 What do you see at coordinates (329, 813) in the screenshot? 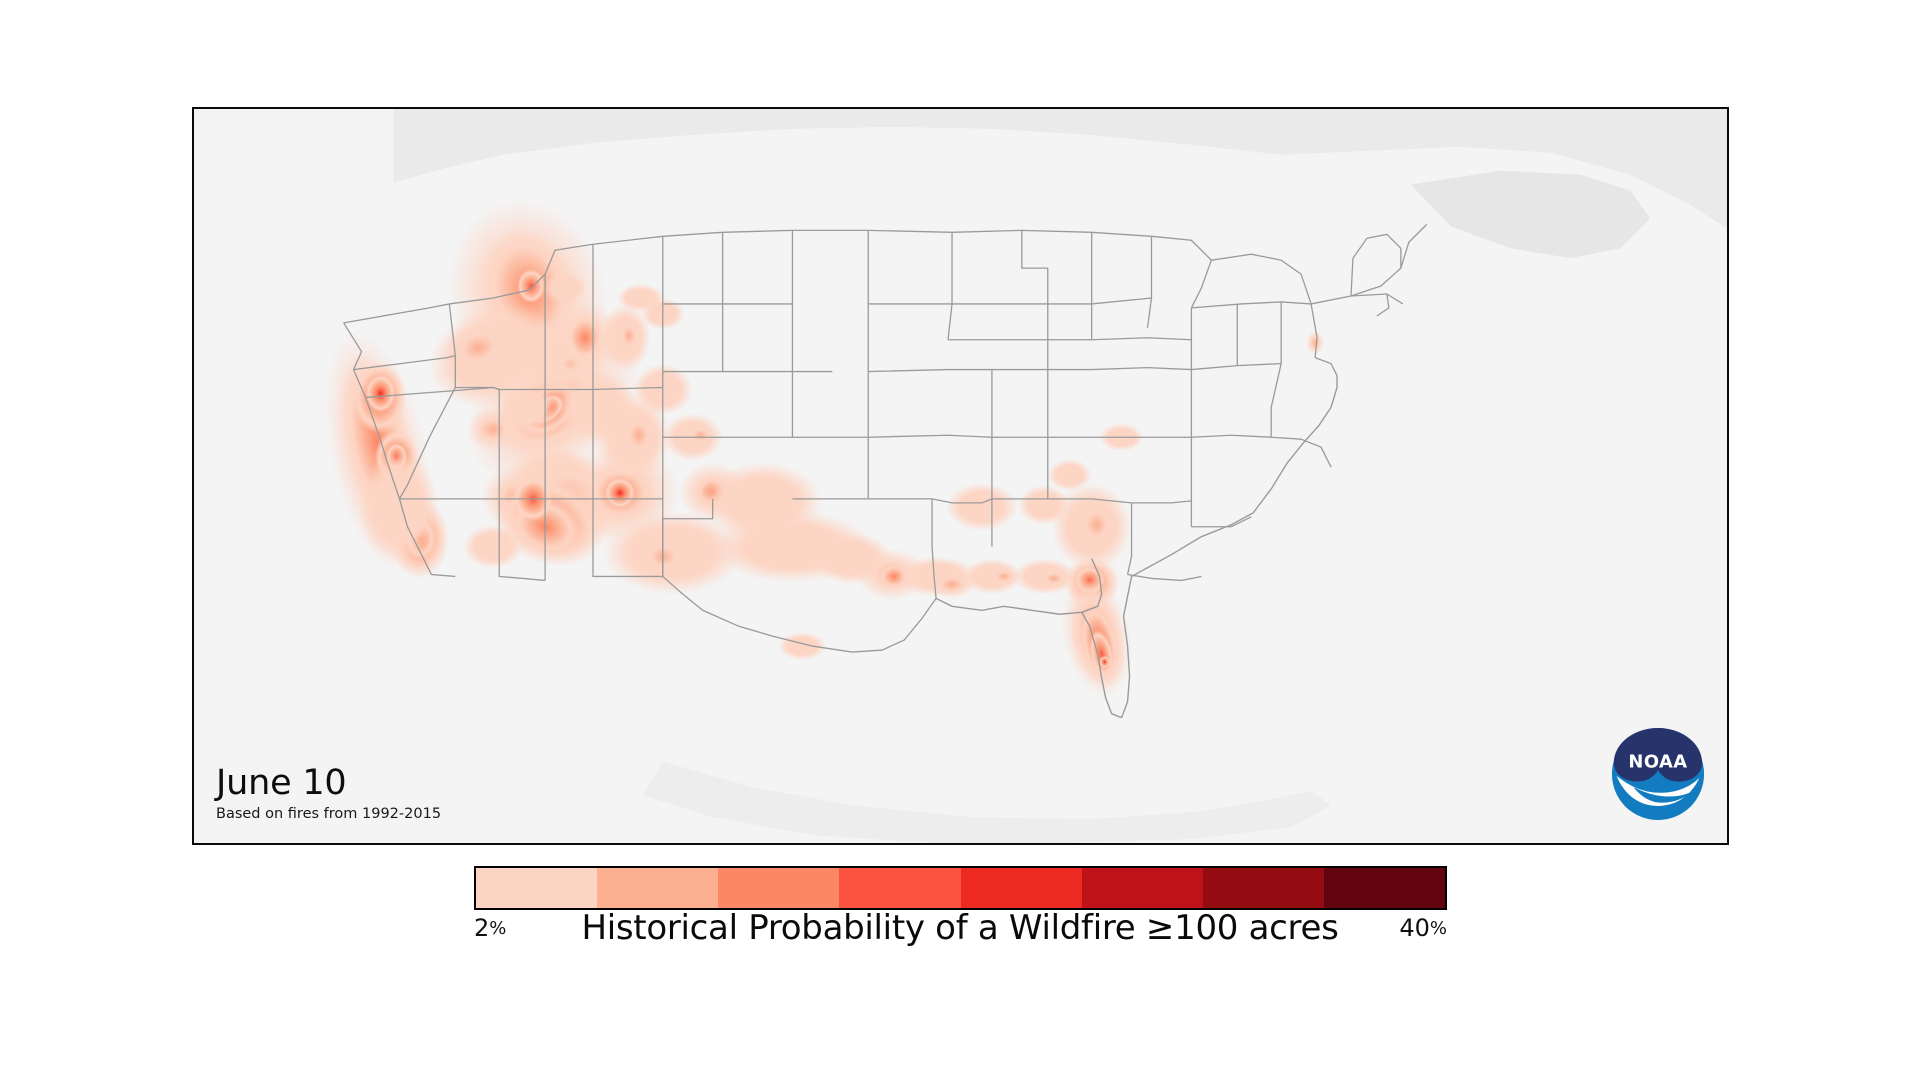
I see `map-subtitle: Based on fires from 1992-2015` at bounding box center [329, 813].